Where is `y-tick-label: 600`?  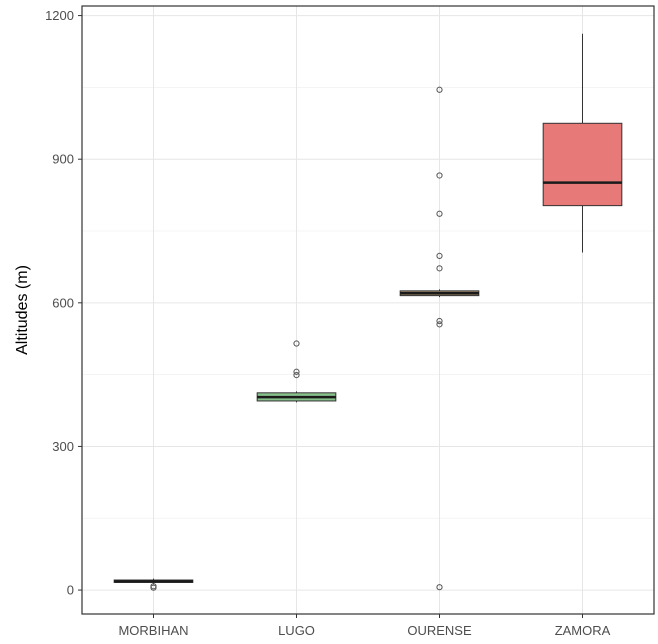 y-tick-label: 600 is located at coordinates (63, 302).